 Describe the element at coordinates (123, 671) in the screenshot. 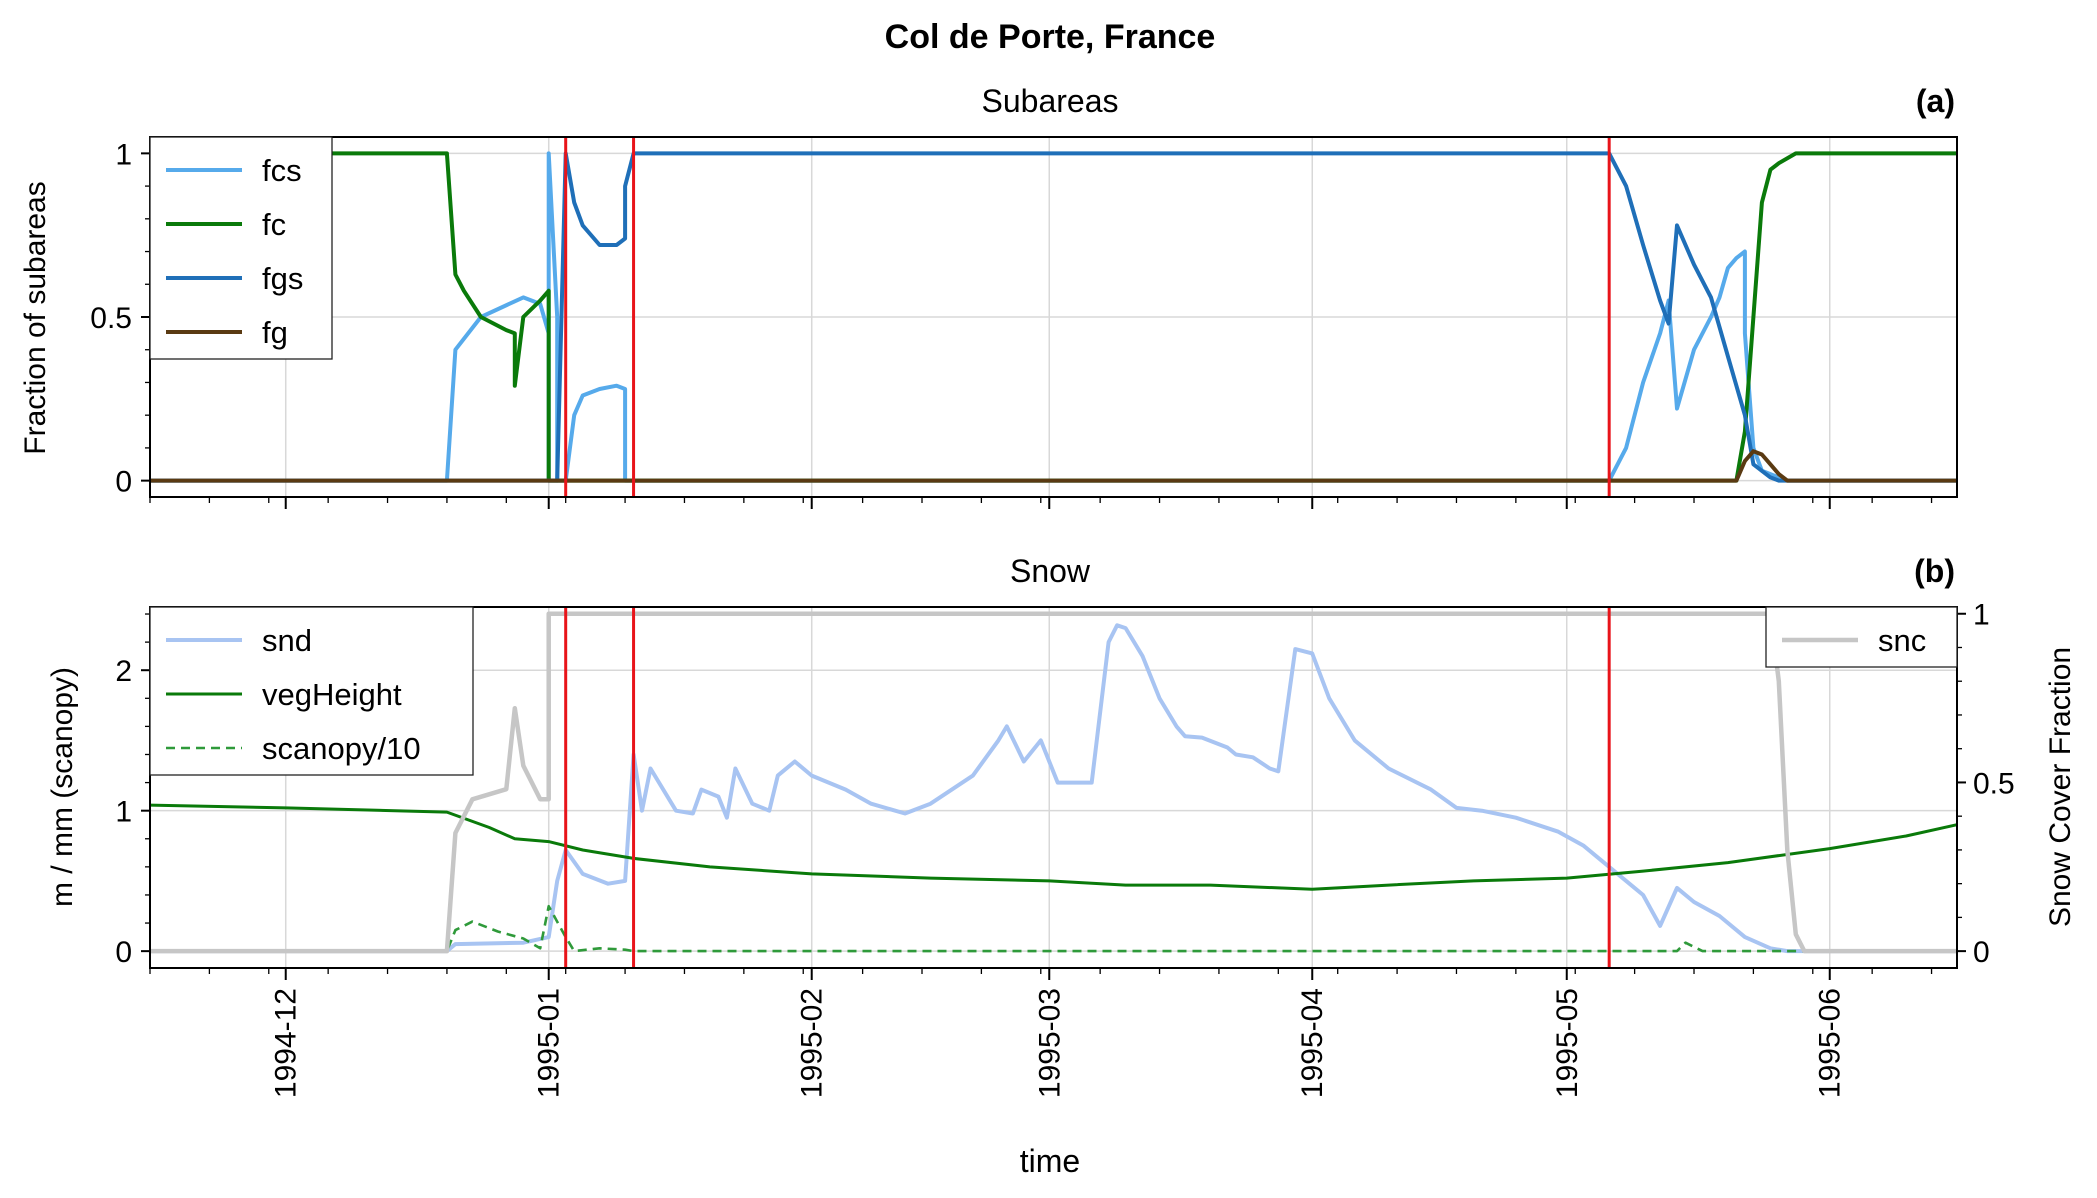

I see `y-tick-label: 2` at that location.